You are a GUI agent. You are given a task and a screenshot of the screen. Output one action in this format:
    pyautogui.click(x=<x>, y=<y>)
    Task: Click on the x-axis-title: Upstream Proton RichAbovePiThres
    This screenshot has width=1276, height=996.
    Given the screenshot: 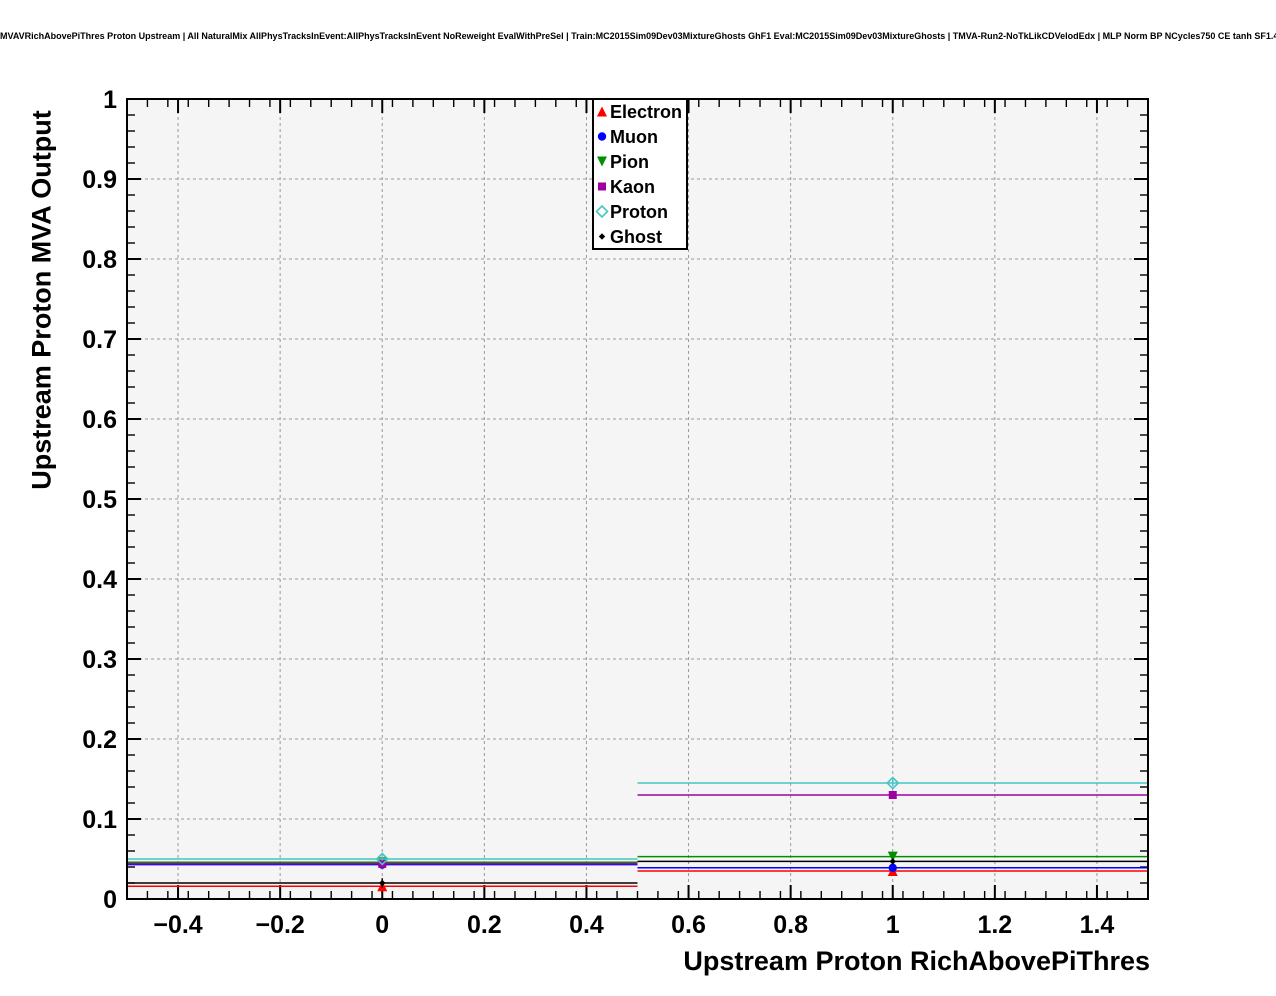 What is the action you would take?
    pyautogui.click(x=916, y=961)
    